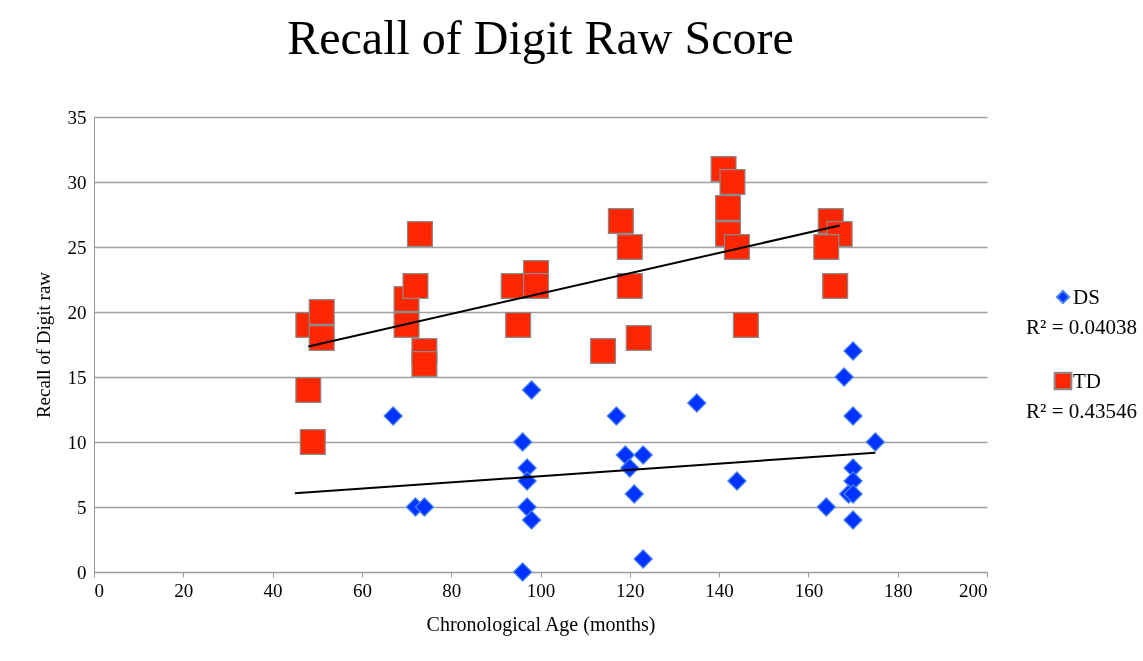 This screenshot has height=661, width=1143. What do you see at coordinates (82, 572) in the screenshot?
I see `y-tick-label: 0` at bounding box center [82, 572].